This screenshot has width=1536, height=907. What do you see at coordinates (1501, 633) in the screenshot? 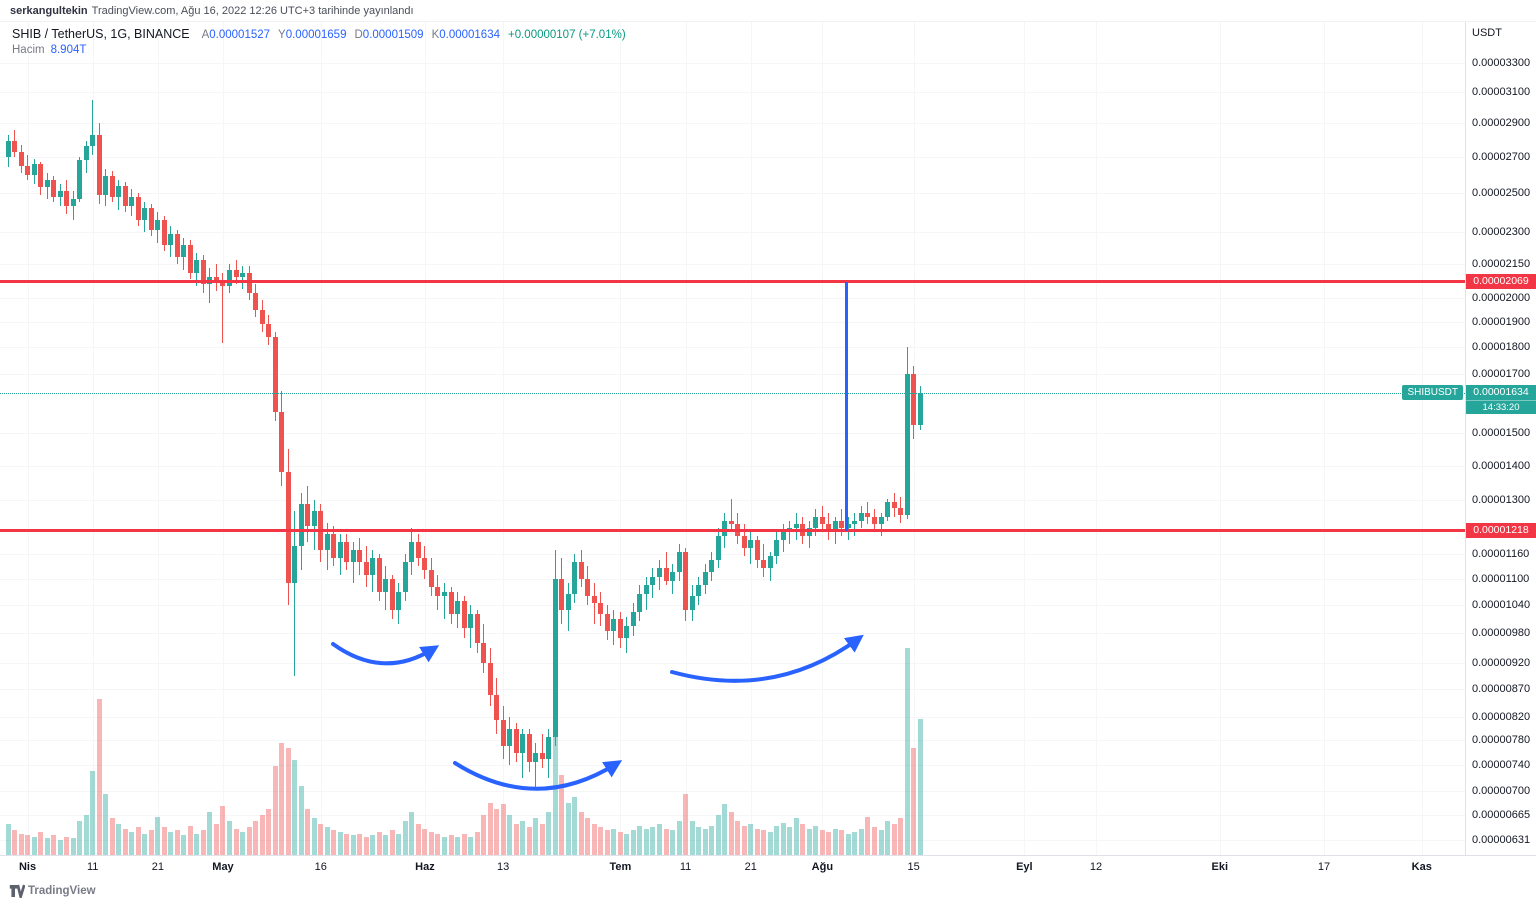
I see `price-tick-label: 0.00000980` at bounding box center [1501, 633].